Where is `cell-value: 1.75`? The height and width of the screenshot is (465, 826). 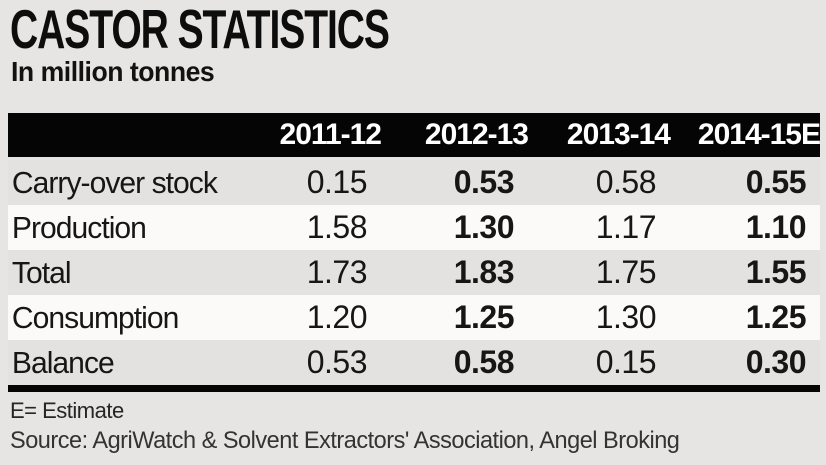 cell-value: 1.75 is located at coordinates (626, 272).